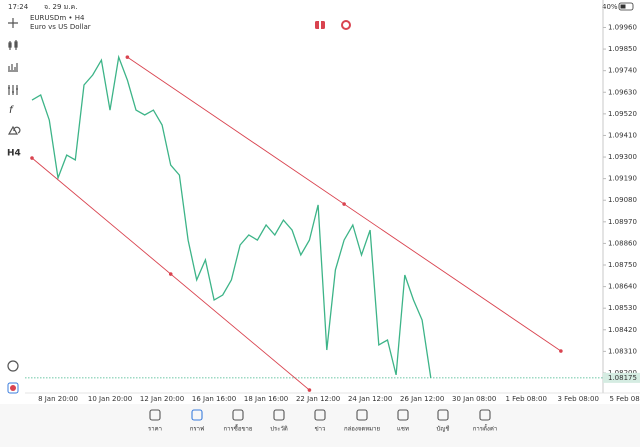 The image size is (640, 447). What do you see at coordinates (622, 157) in the screenshot?
I see `y-tick-label: 1.09300` at bounding box center [622, 157].